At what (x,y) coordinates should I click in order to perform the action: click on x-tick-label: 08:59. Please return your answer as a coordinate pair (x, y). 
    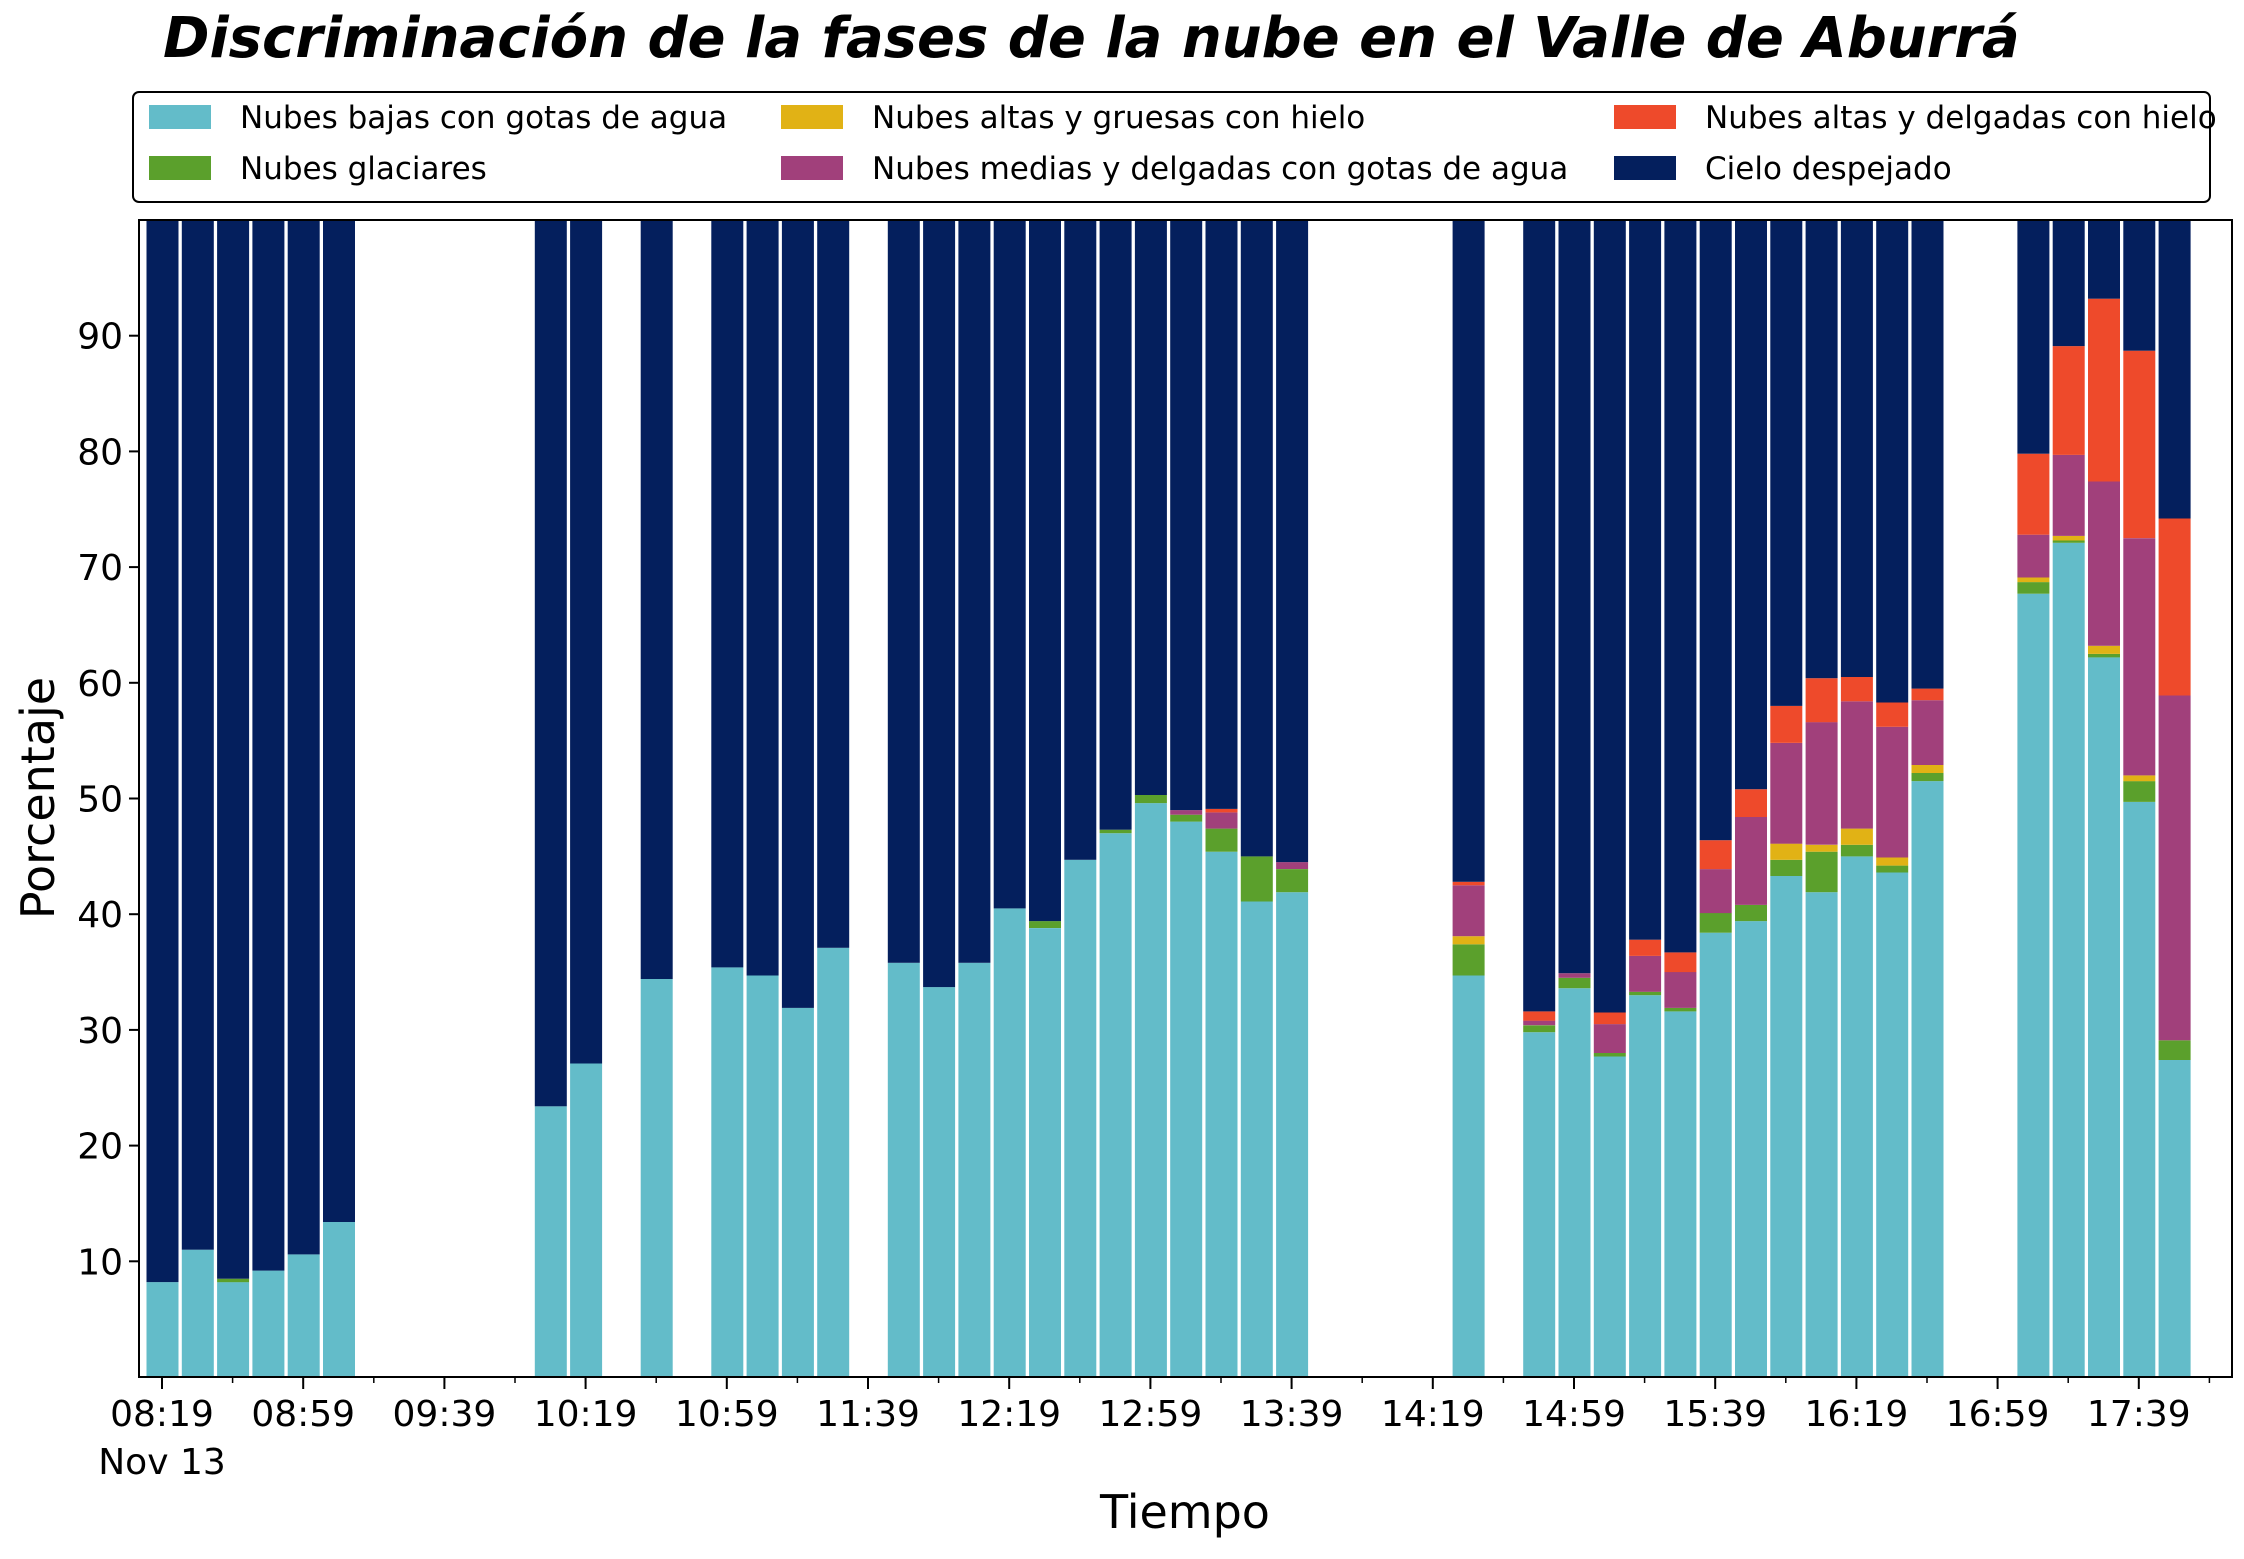
    Looking at the image, I should click on (303, 1414).